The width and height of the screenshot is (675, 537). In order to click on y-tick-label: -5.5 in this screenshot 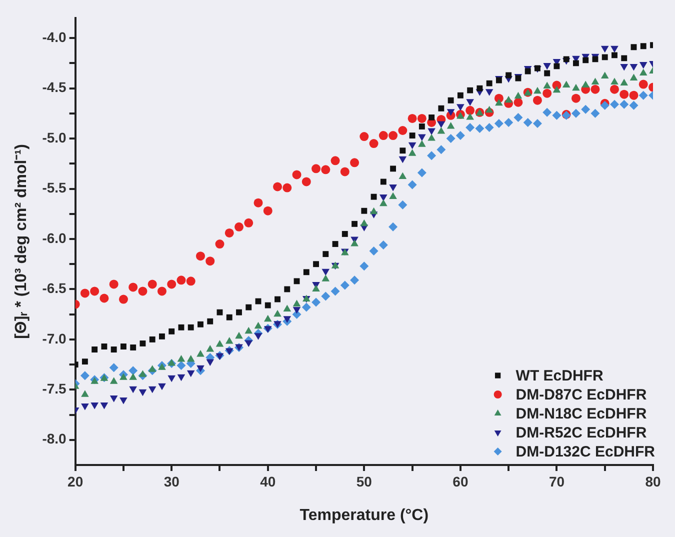, I will do `click(54, 188)`.